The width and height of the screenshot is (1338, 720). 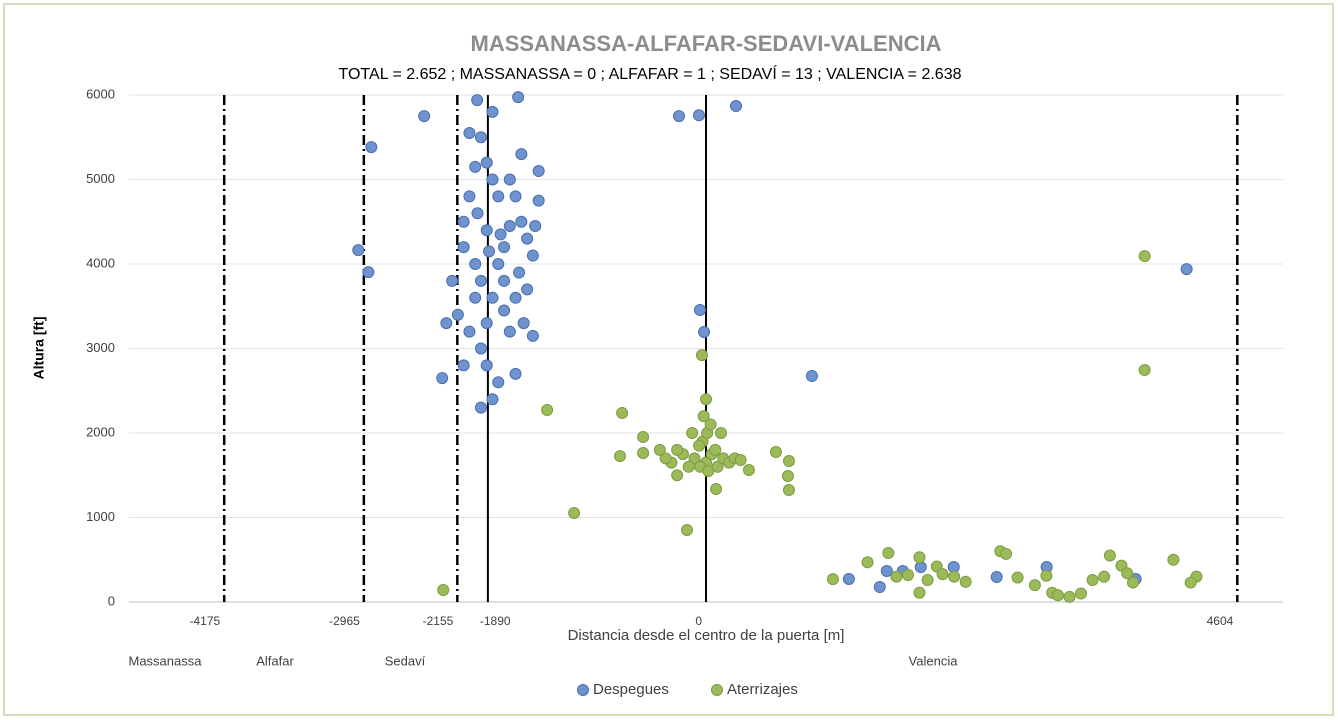 What do you see at coordinates (344, 621) in the screenshot?
I see `x-tick-label: -2965` at bounding box center [344, 621].